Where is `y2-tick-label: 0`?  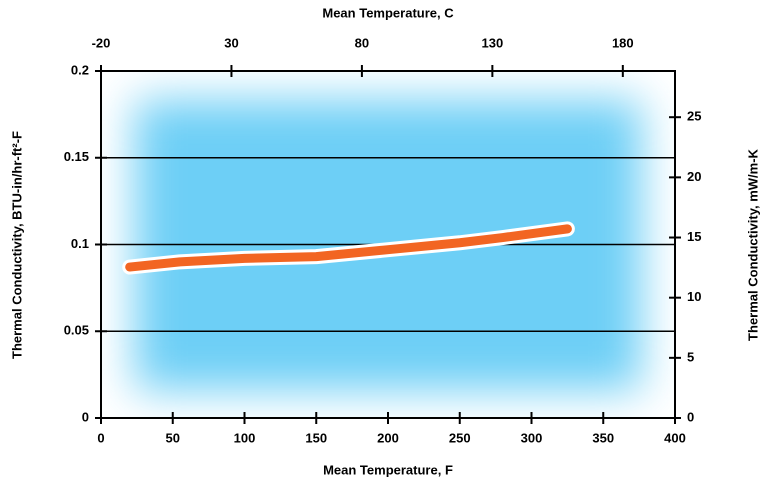 y2-tick-label: 0 is located at coordinates (690, 416).